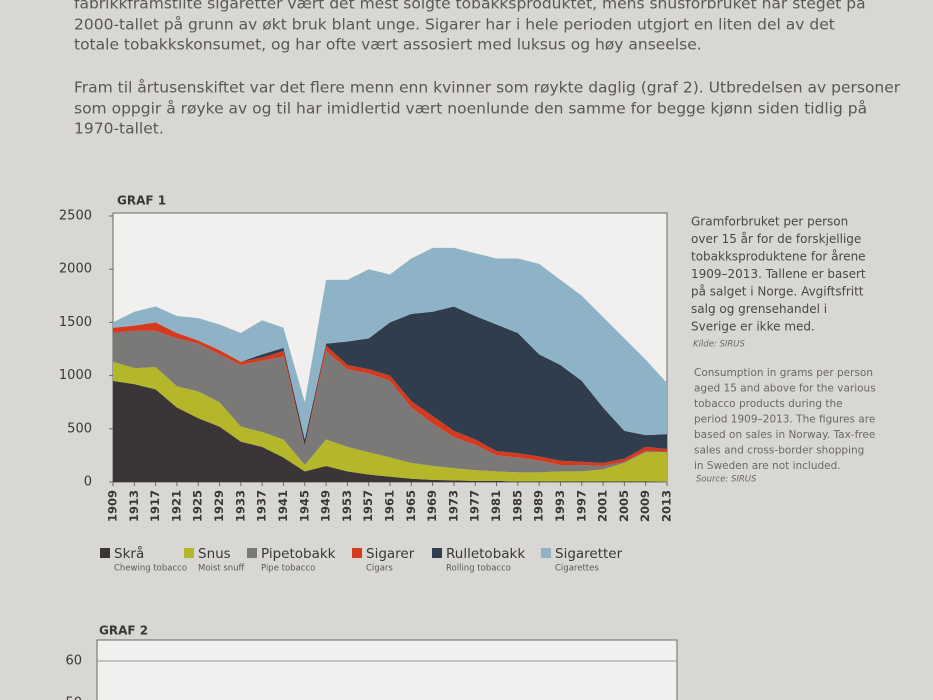  I want to click on x-tick-label: 1957, so click(368, 506).